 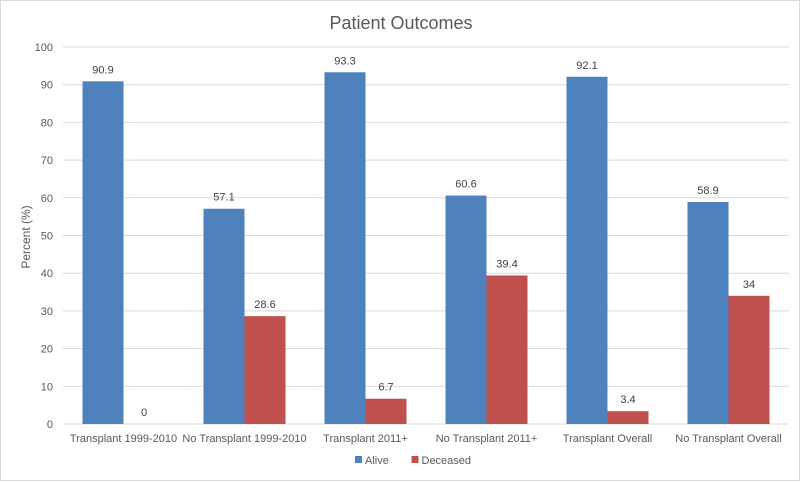 I want to click on legend-label: Deceased, so click(x=447, y=461).